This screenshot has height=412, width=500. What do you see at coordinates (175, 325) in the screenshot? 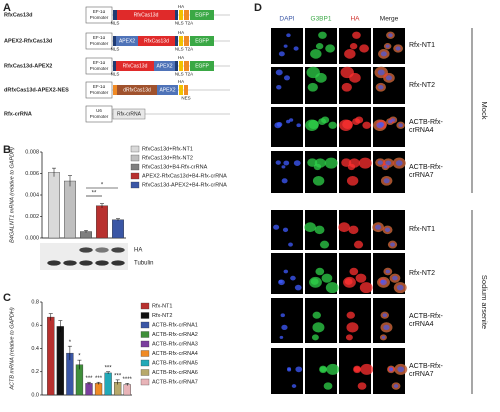
I see `legend-label: ACTB-Rfx-crRNA1` at bounding box center [175, 325].